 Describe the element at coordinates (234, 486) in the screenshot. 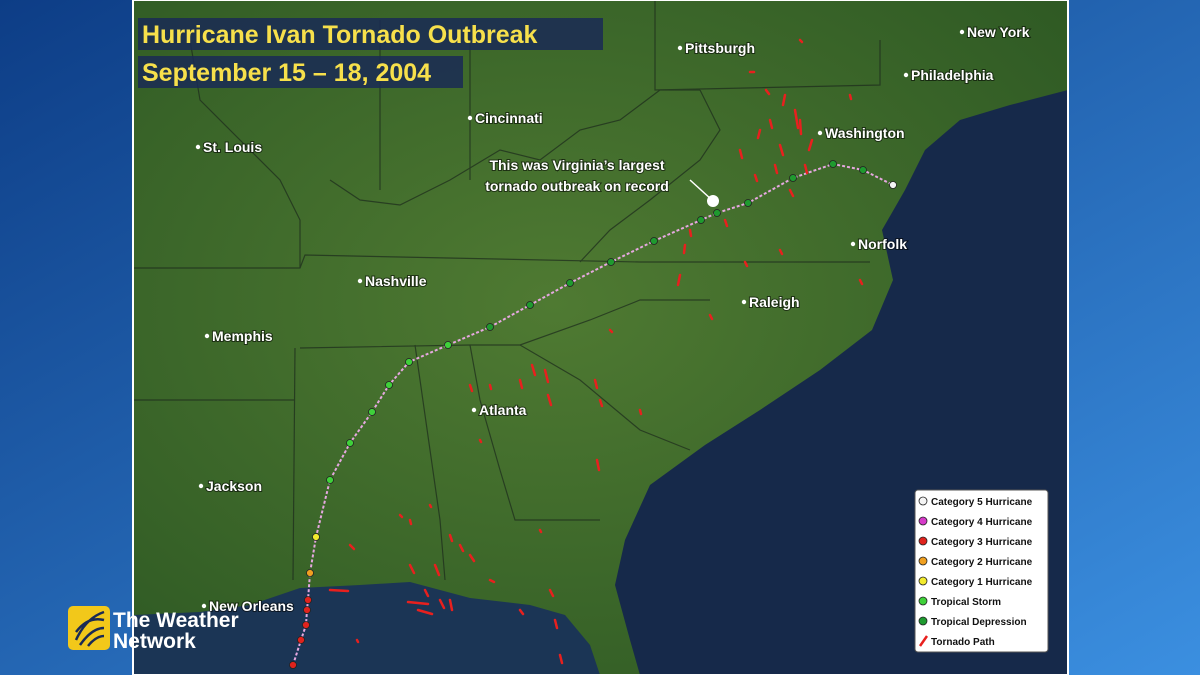

I see `city-label: Jackson` at that location.